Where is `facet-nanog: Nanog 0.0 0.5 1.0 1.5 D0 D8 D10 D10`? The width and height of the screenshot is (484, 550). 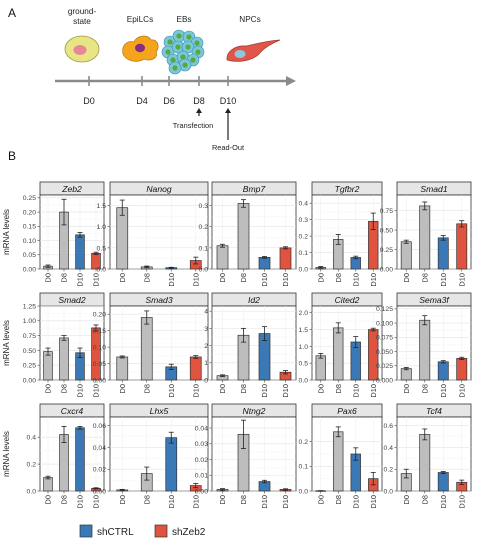
facet-nanog: Nanog 0.0 0.5 1.0 1.5 D0 D8 D10 D10 is located at coordinates (153, 234).